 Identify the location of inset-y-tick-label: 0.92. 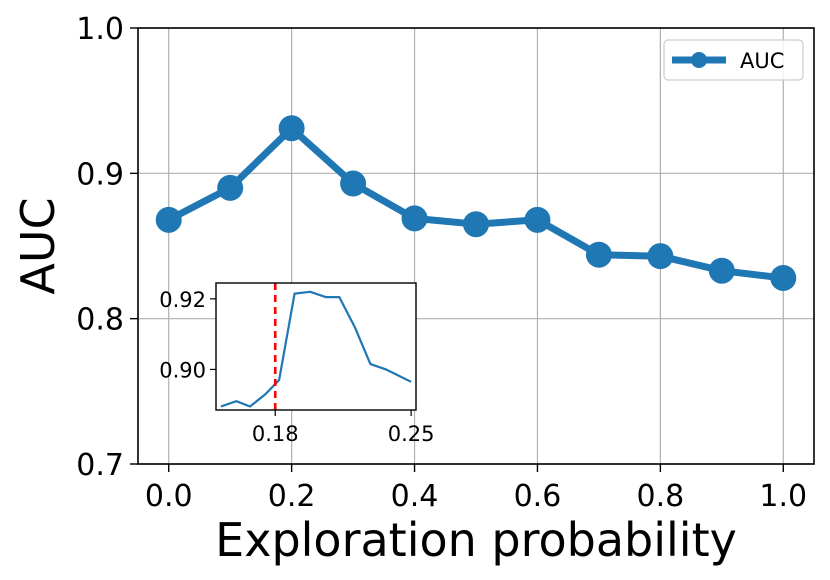
(182, 300).